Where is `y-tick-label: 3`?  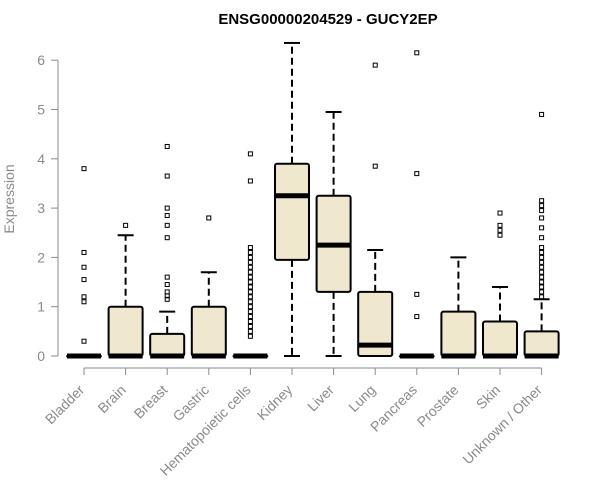
y-tick-label: 3 is located at coordinates (41, 208).